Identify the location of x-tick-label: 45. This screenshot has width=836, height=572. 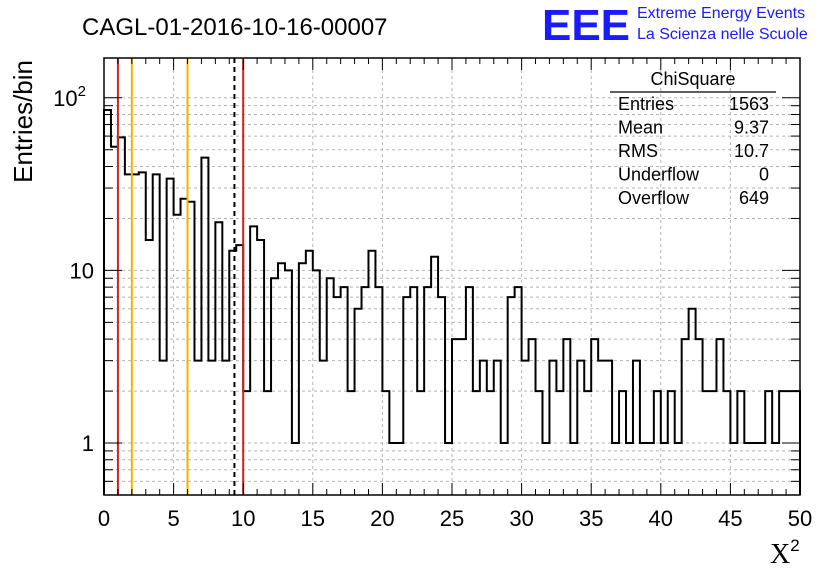
(730, 518).